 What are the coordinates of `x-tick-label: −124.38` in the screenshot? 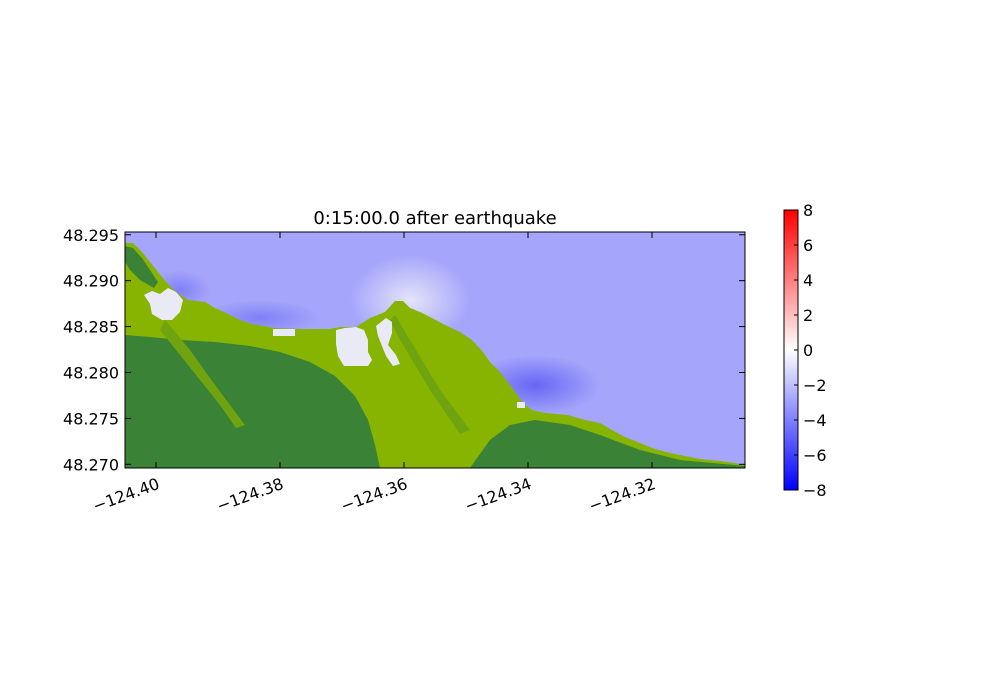 It's located at (250, 495).